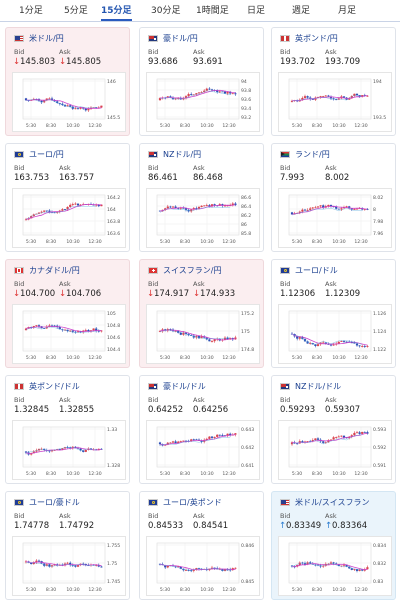 This screenshot has height=602, width=400. What do you see at coordinates (116, 12) in the screenshot?
I see `tab-2: 15分足` at bounding box center [116, 12].